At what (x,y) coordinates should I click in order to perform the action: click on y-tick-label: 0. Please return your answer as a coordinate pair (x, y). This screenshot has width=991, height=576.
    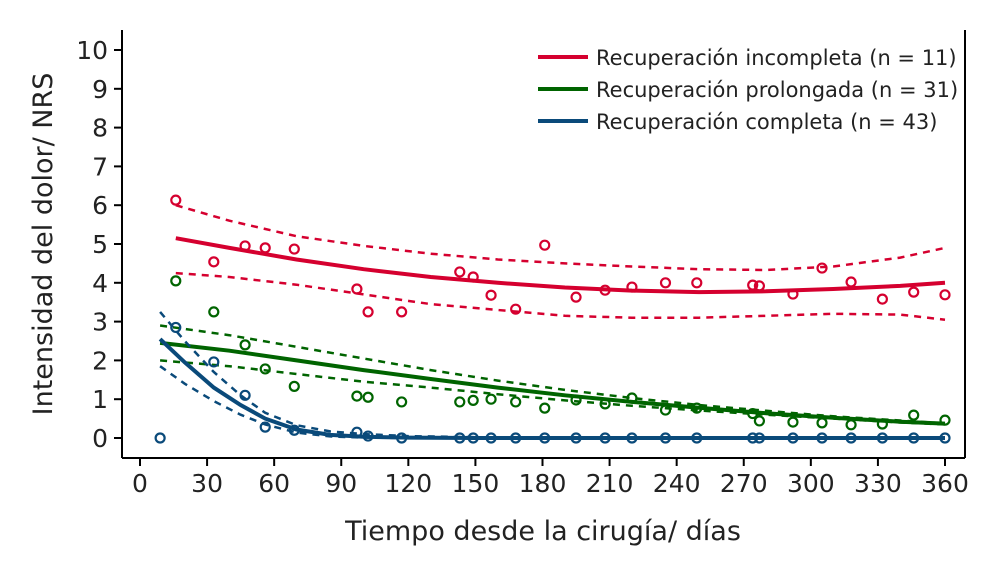
    Looking at the image, I should click on (100, 438).